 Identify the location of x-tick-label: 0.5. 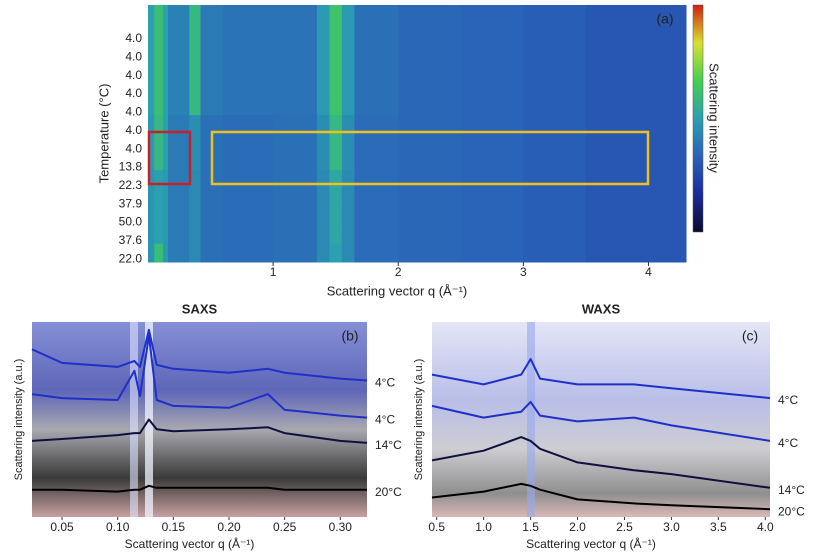
(436, 527).